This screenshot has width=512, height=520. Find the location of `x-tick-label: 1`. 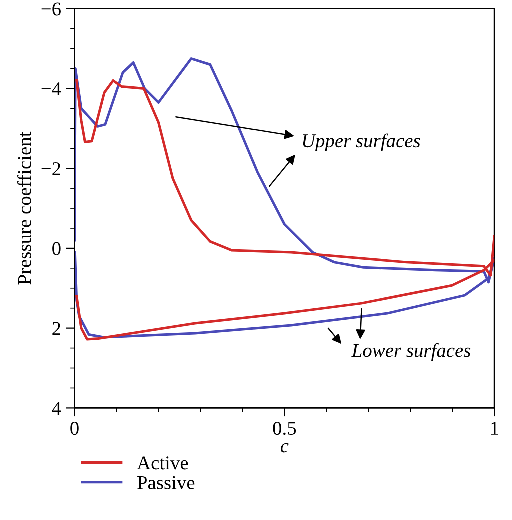

x-tick-label: 1 is located at coordinates (494, 428).